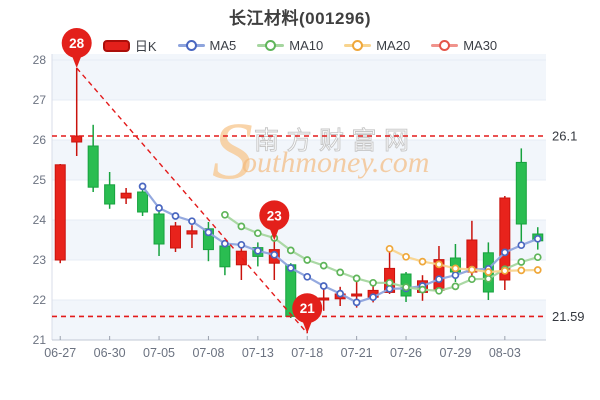 The width and height of the screenshot is (600, 400). I want to click on chart-title: 长江材料(001296), so click(300, 18).